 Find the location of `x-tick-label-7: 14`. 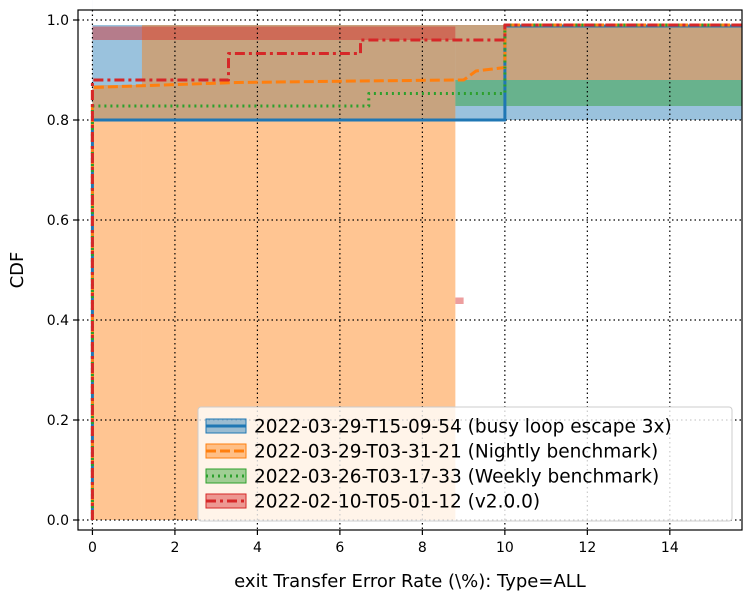

x-tick-label-7: 14 is located at coordinates (670, 548).